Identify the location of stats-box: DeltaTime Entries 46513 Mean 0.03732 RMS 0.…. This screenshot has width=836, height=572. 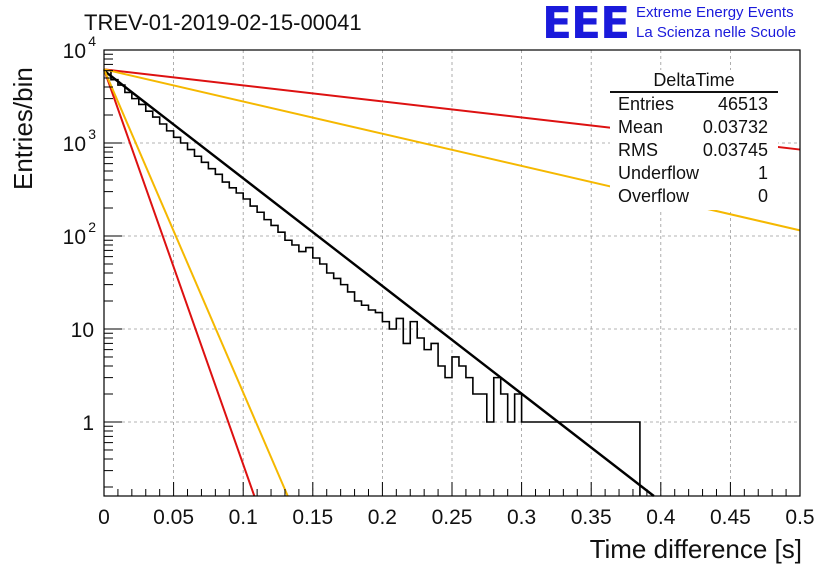
(694, 140).